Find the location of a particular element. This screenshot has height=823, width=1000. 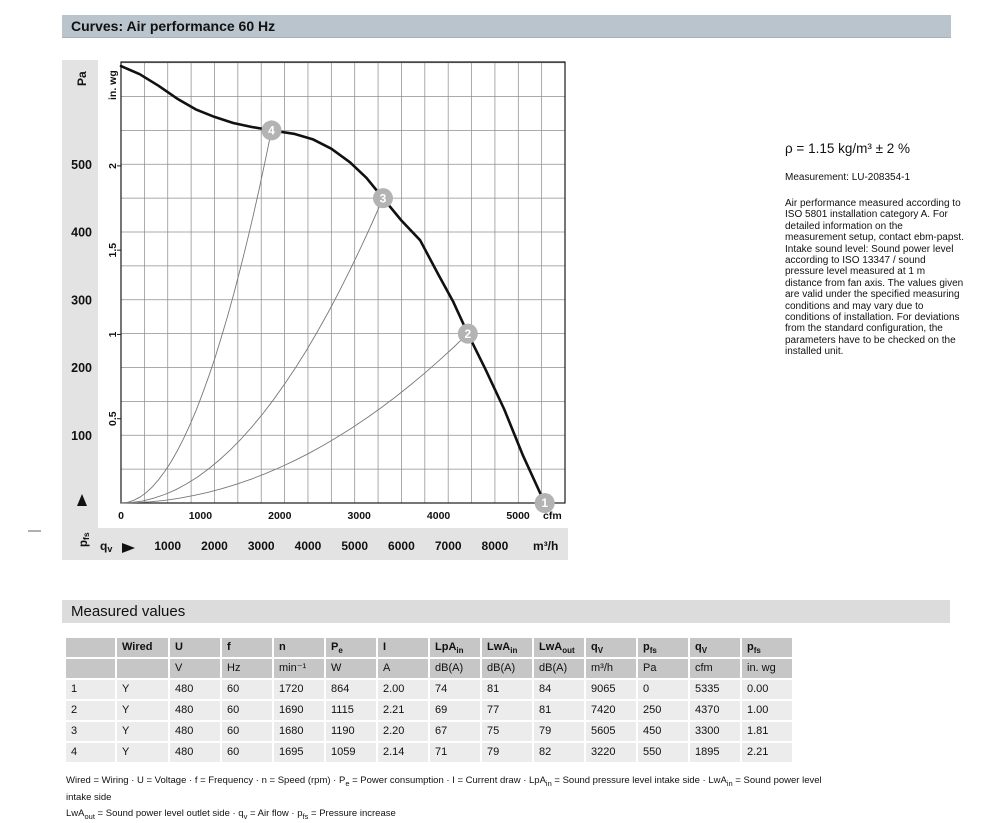

table-data-cell: 82 is located at coordinates (559, 752).